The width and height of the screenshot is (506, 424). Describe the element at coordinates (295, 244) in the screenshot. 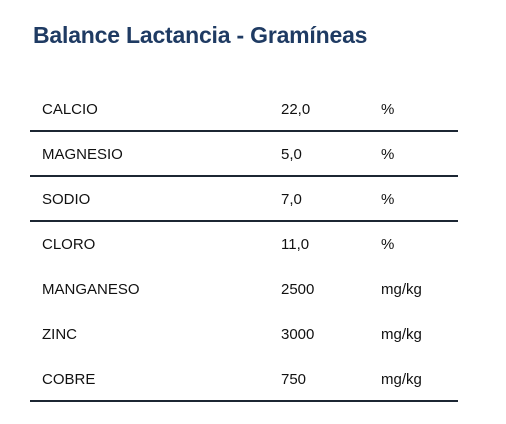

I see `value: 11,0` at that location.